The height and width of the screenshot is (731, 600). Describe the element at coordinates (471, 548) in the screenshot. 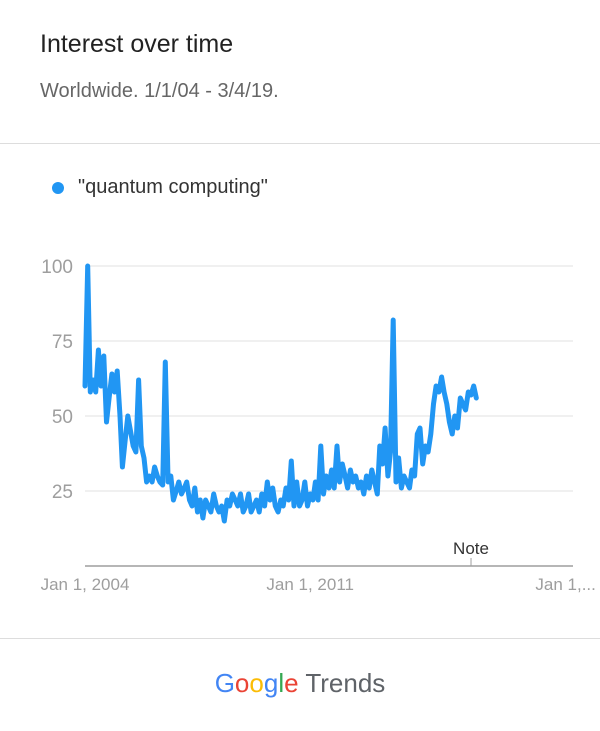

I see `annotation-label: Note` at that location.